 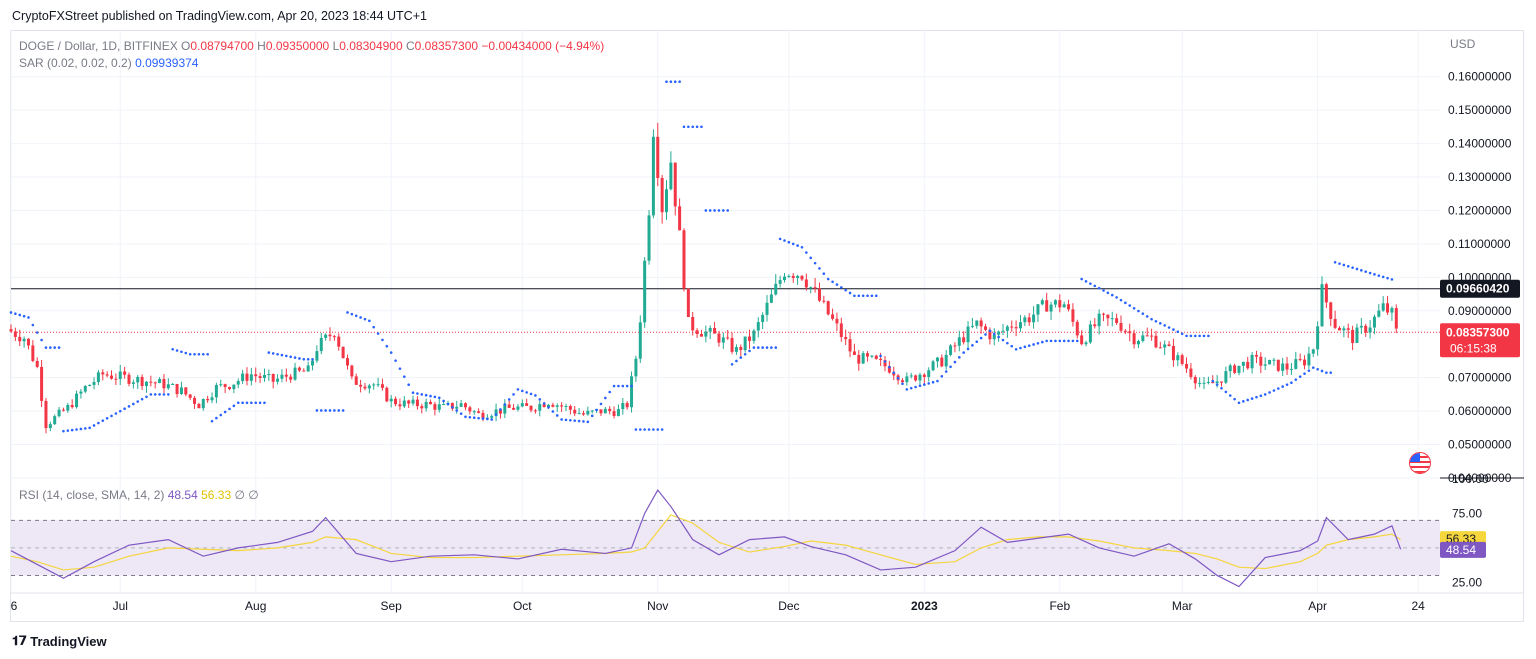 What do you see at coordinates (1480, 411) in the screenshot?
I see `y-tick-label: 0.06000000` at bounding box center [1480, 411].